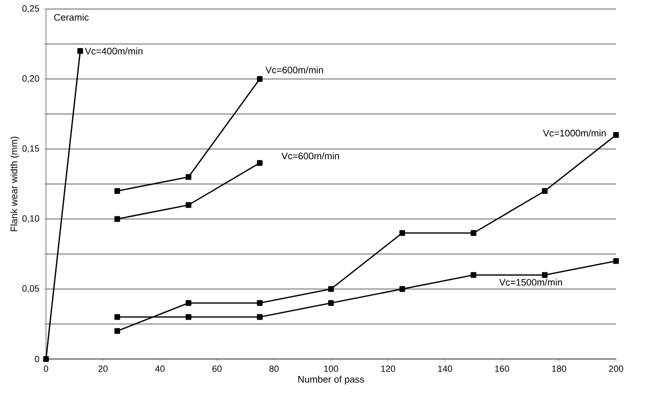 The width and height of the screenshot is (662, 401). I want to click on y-tick-label: 0,20, so click(31, 79).